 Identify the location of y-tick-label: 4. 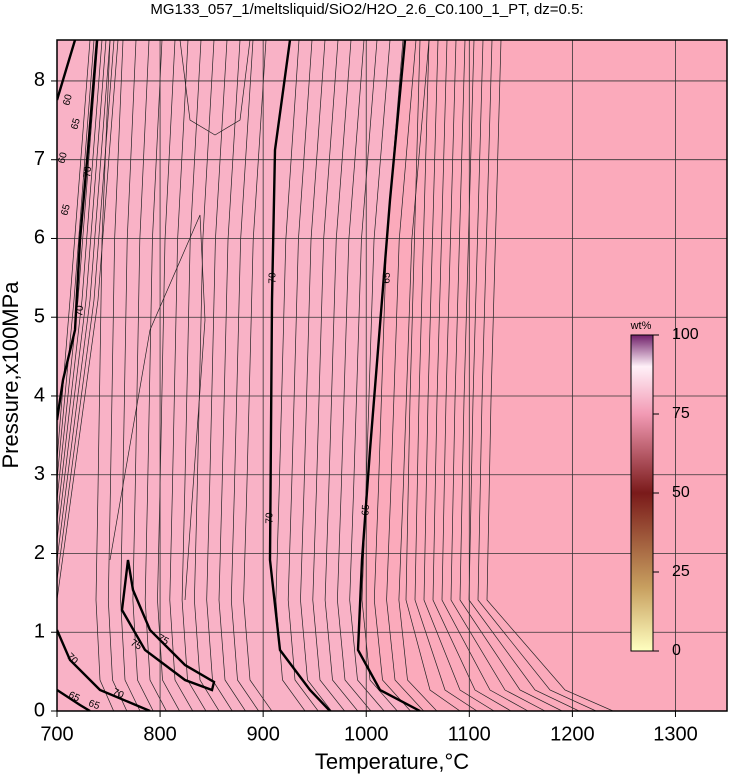
(39, 395).